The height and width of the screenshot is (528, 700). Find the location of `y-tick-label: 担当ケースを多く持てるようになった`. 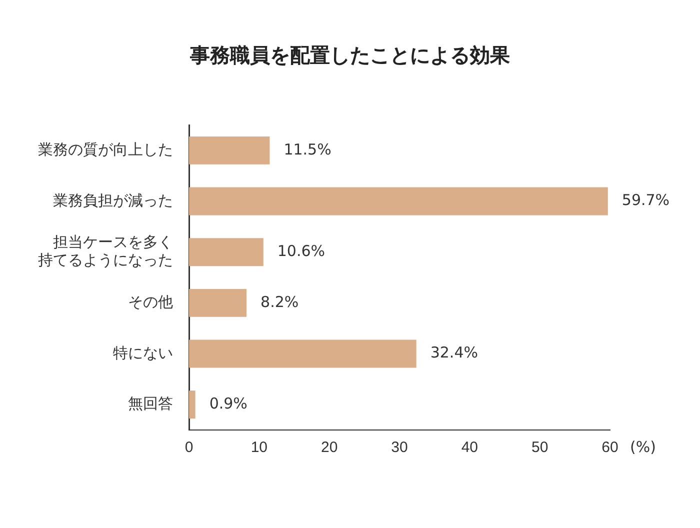

y-tick-label: 担当ケースを多く持てるようになった is located at coordinates (105, 252).